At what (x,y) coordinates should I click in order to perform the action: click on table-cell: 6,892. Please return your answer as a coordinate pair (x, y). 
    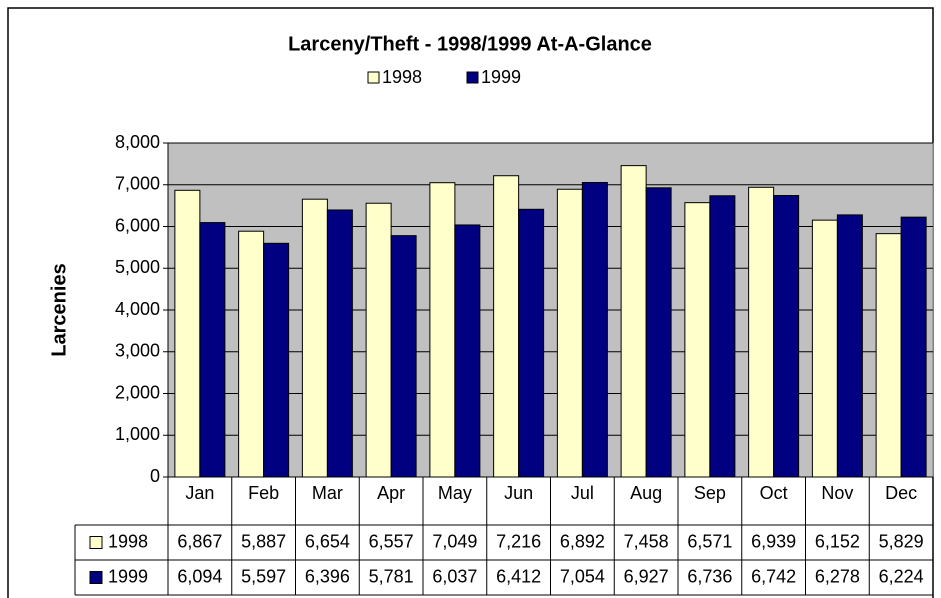
    Looking at the image, I should click on (582, 541).